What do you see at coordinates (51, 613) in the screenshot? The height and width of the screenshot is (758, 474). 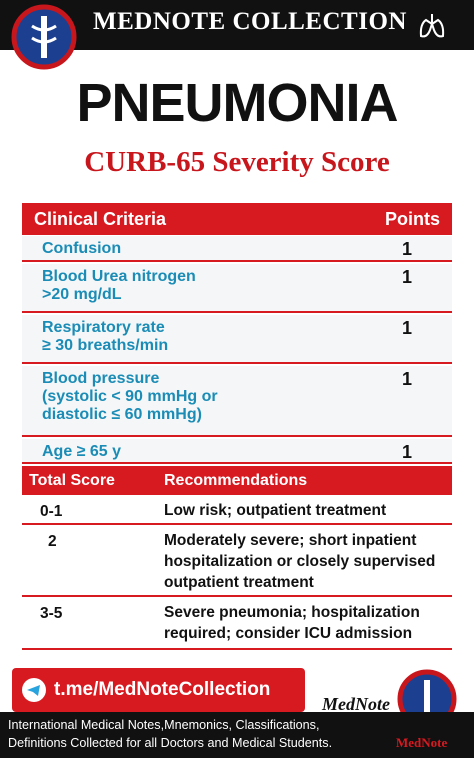 I see `score-range: 3-5` at bounding box center [51, 613].